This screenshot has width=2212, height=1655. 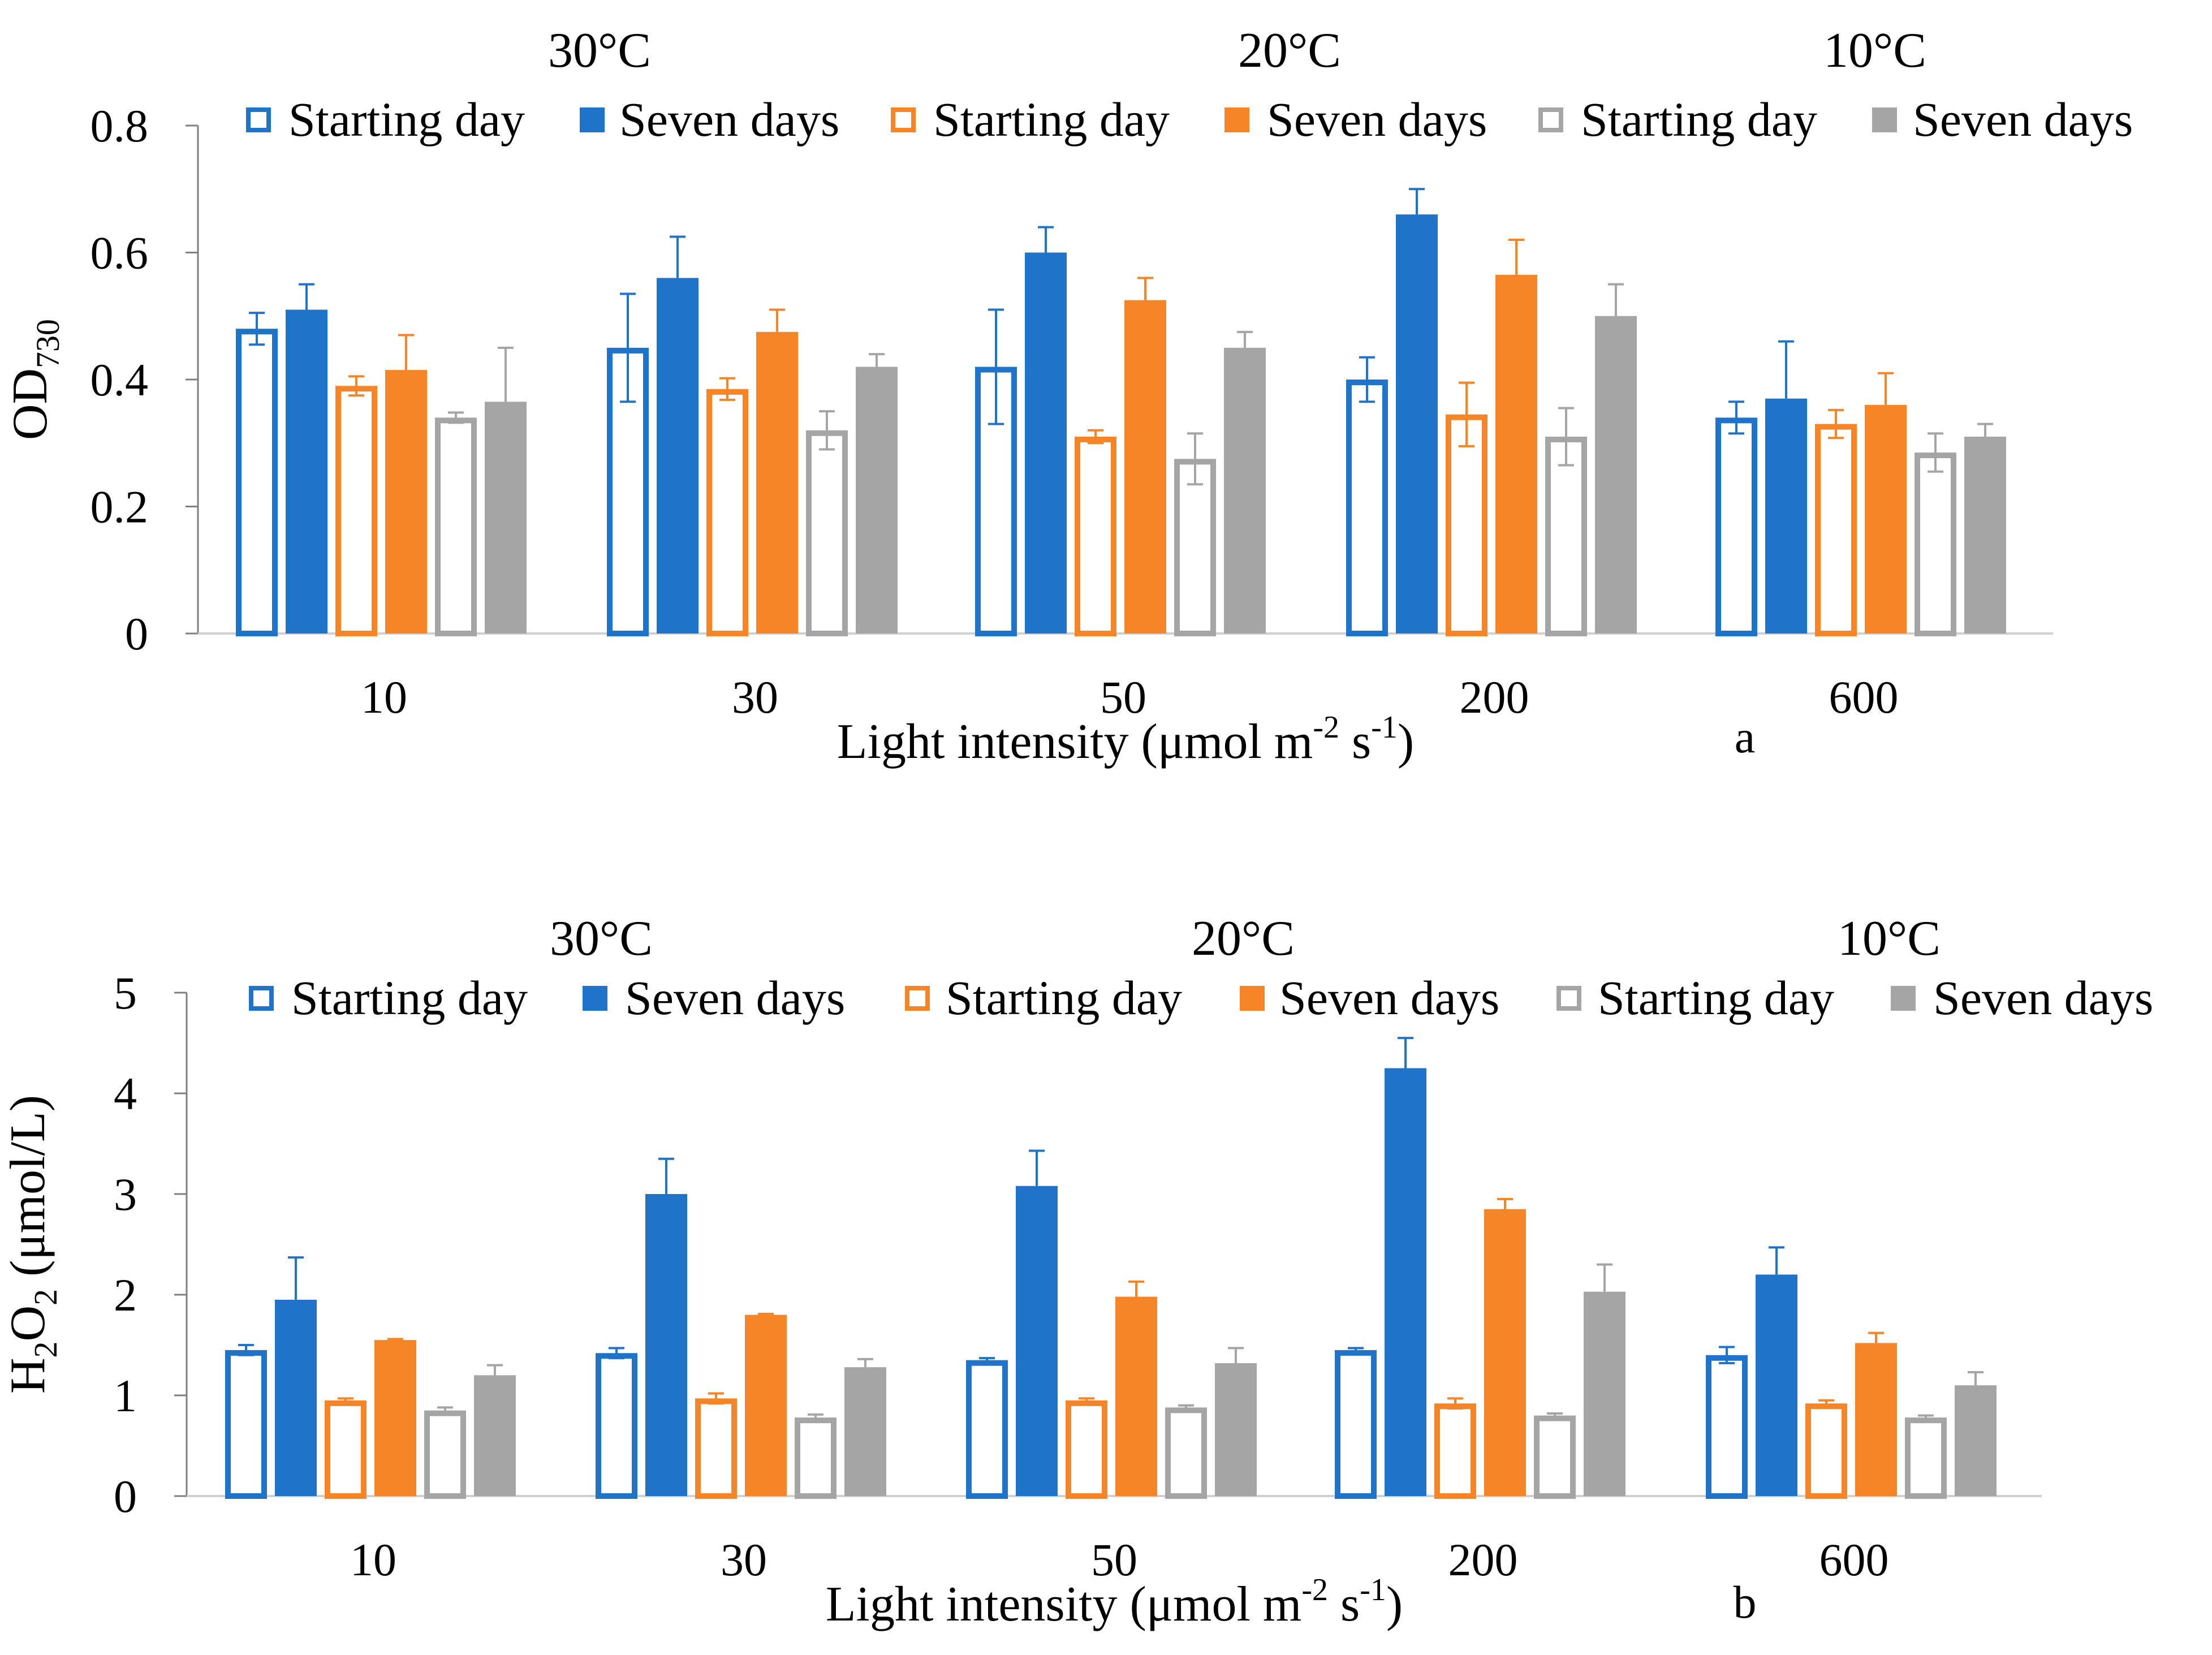 I want to click on y-axis-title-text: OD, so click(x=31, y=404).